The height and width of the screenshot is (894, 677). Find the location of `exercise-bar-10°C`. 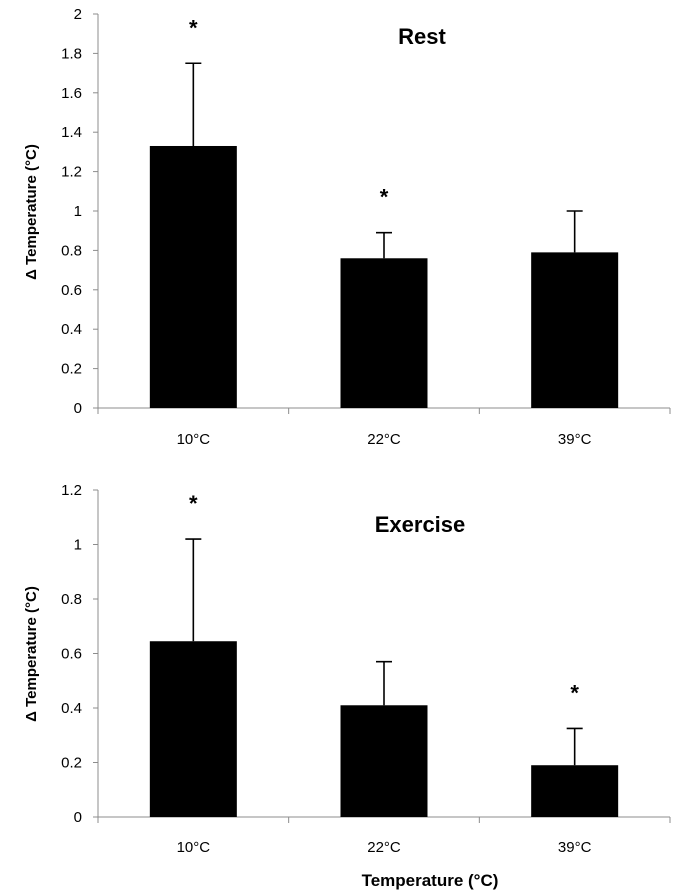

exercise-bar-10°C is located at coordinates (193, 729).